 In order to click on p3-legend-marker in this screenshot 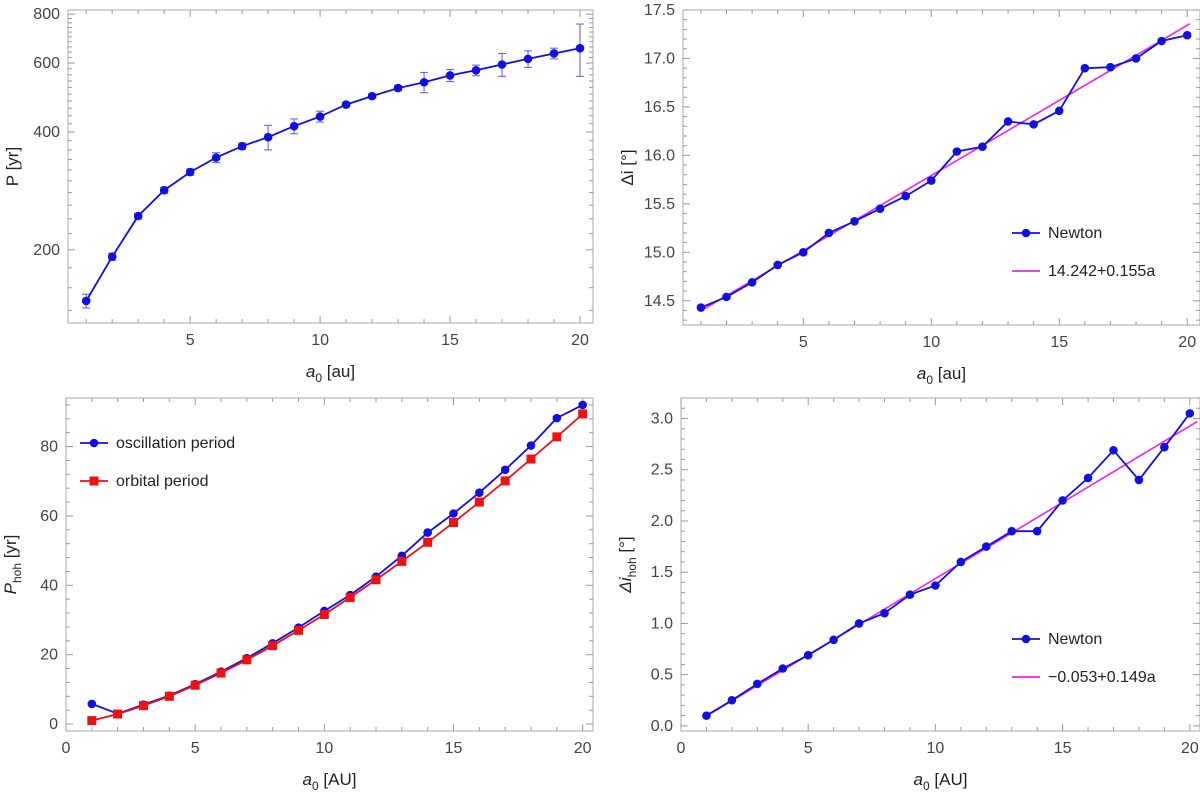, I will do `click(94, 443)`.